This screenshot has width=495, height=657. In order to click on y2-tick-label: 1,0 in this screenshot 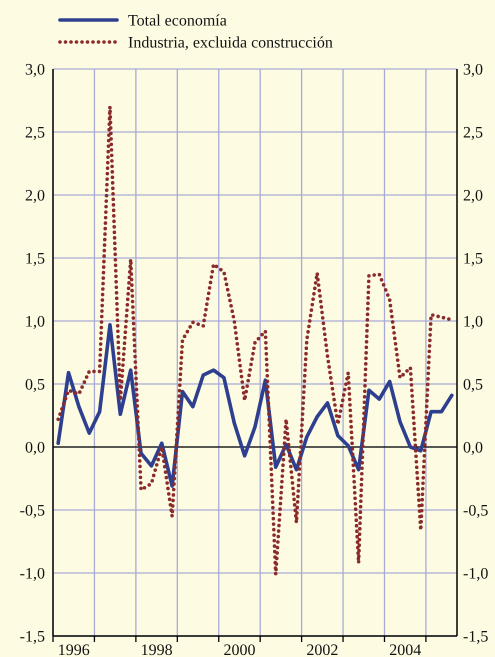, I will do `click(473, 322)`.